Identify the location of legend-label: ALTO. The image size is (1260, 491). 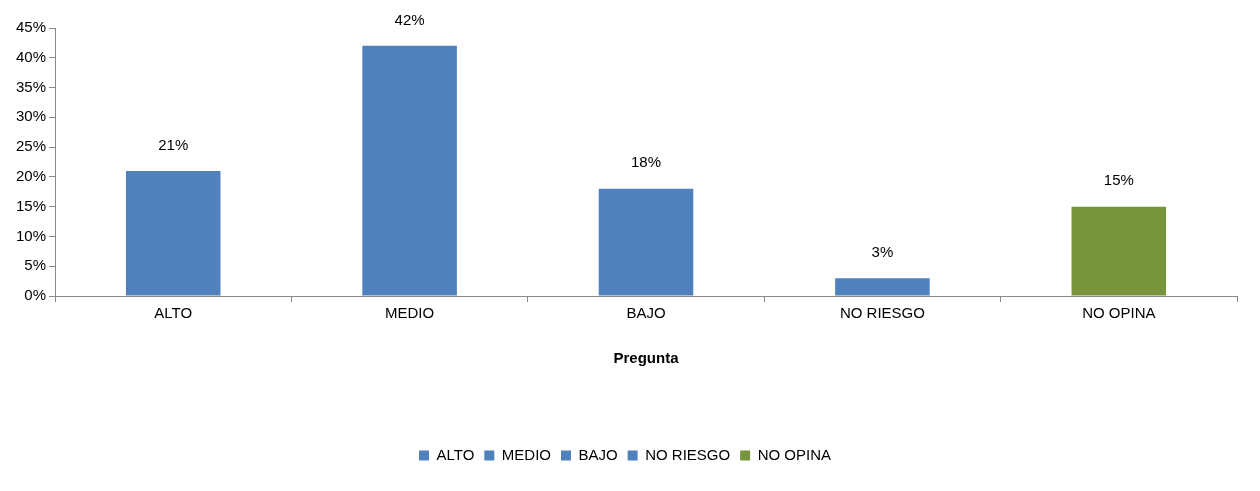
(455, 454).